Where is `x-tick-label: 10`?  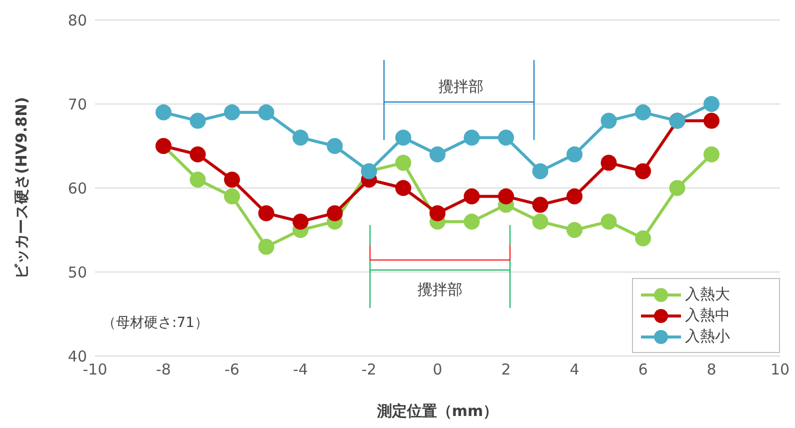
x-tick-label: 10 is located at coordinates (780, 369).